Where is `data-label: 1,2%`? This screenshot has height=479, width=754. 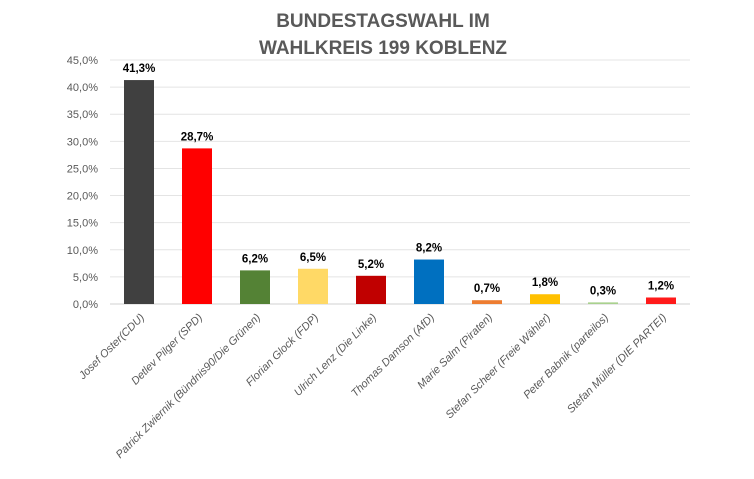
data-label: 1,2% is located at coordinates (661, 286).